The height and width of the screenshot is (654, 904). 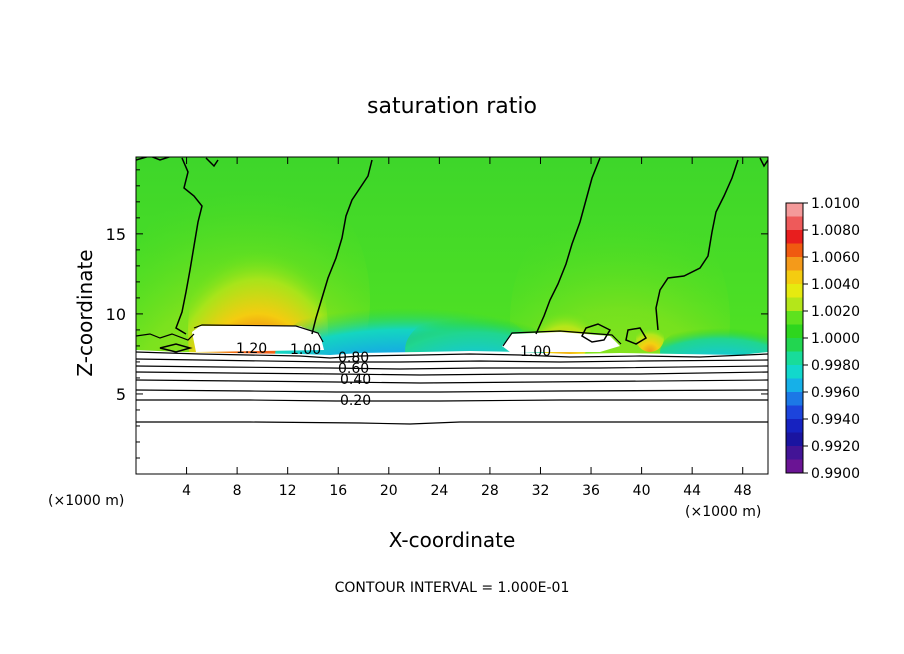 What do you see at coordinates (439, 491) in the screenshot?
I see `x-tick-label-5: 24` at bounding box center [439, 491].